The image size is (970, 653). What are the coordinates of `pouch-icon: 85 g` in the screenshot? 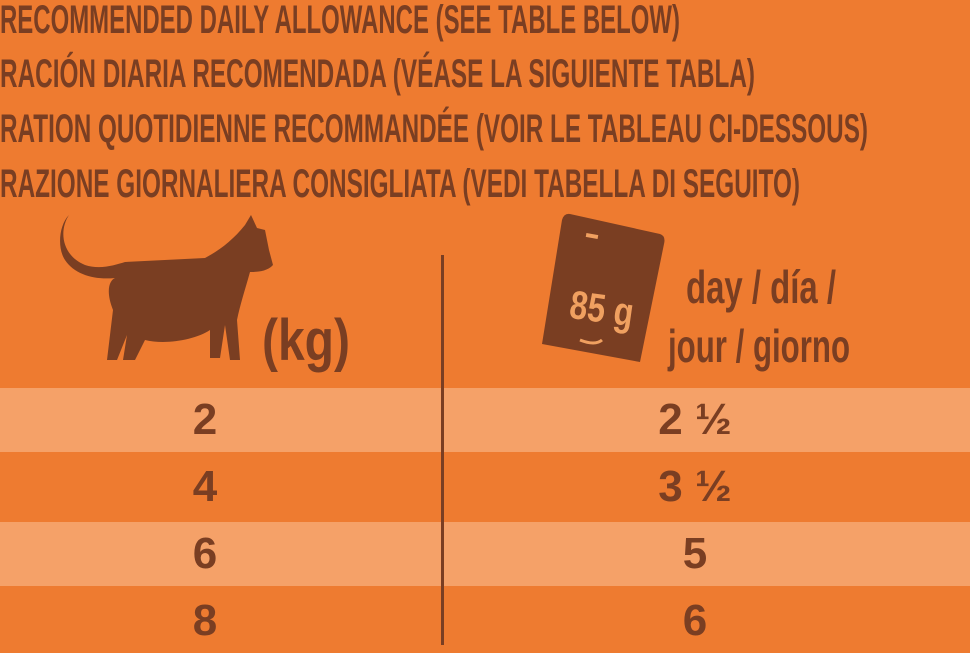 It's located at (603, 287).